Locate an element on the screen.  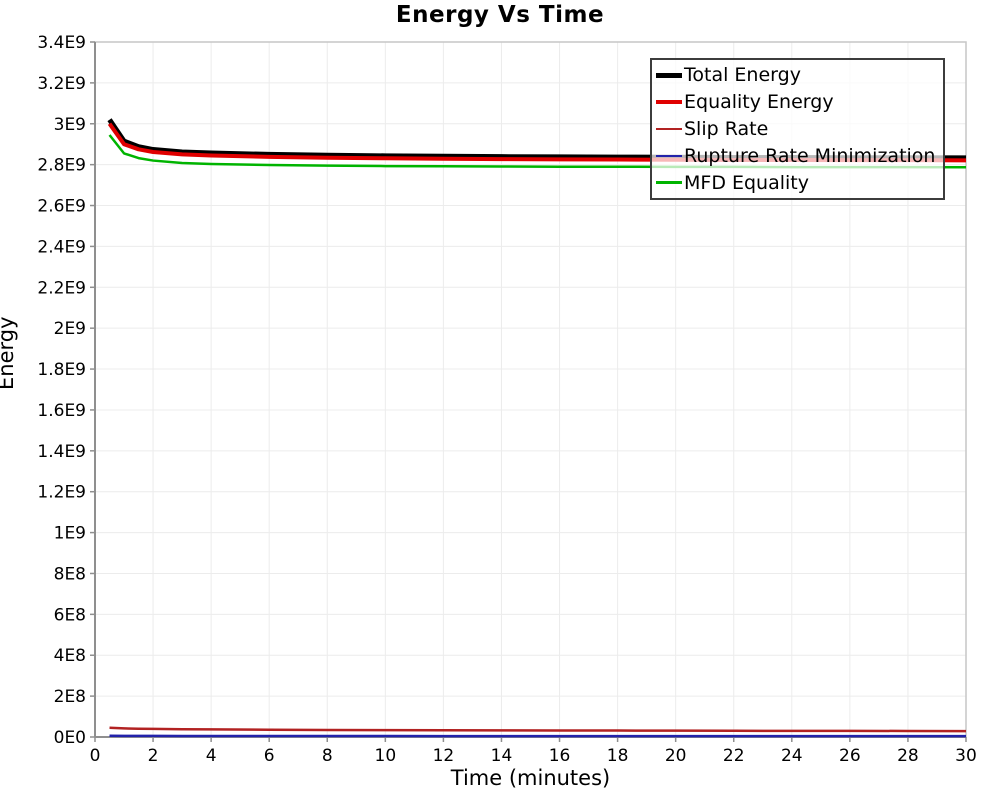
y-tick-label: 1.6E9 is located at coordinates (61, 411).